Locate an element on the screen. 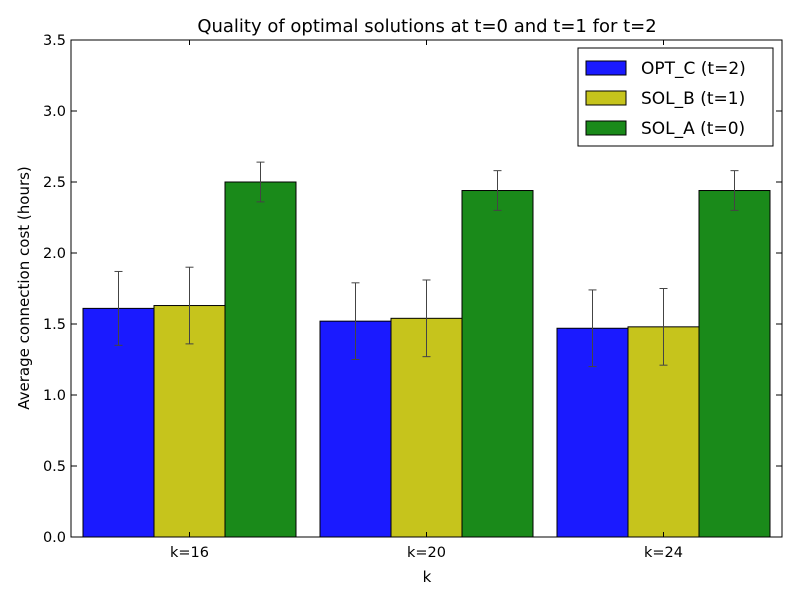 The image size is (800, 605). y-tick-label: 2.5 is located at coordinates (54, 183).